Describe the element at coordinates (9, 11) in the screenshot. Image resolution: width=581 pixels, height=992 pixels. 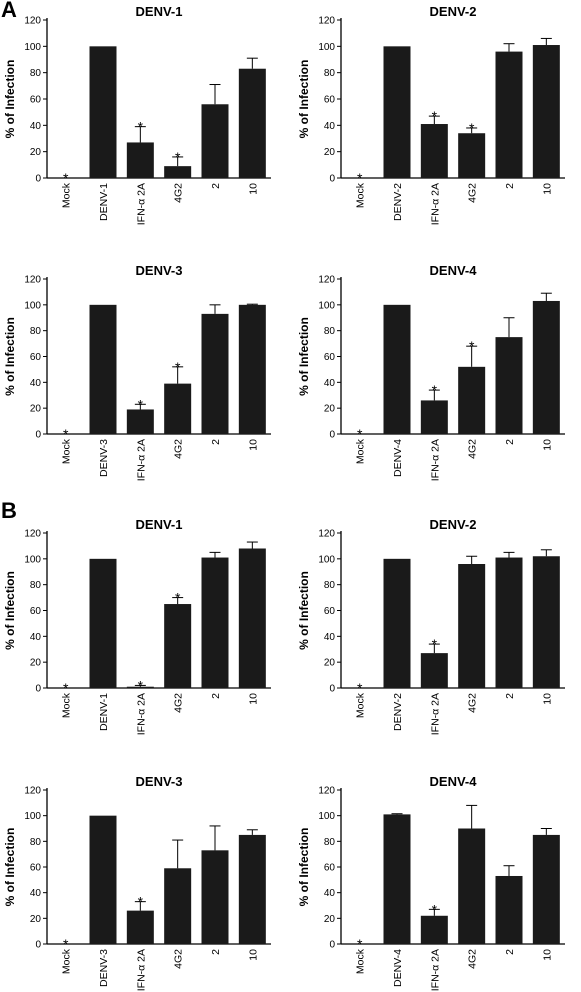
I see `panel-letter-a: A` at that location.